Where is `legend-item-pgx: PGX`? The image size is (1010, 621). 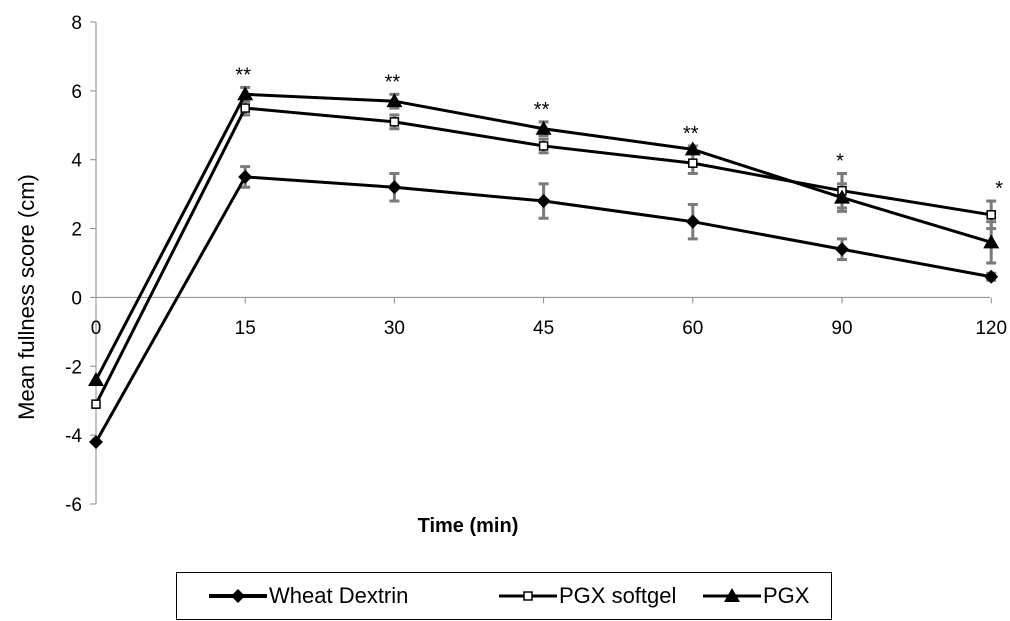 legend-item-pgx: PGX is located at coordinates (756, 596).